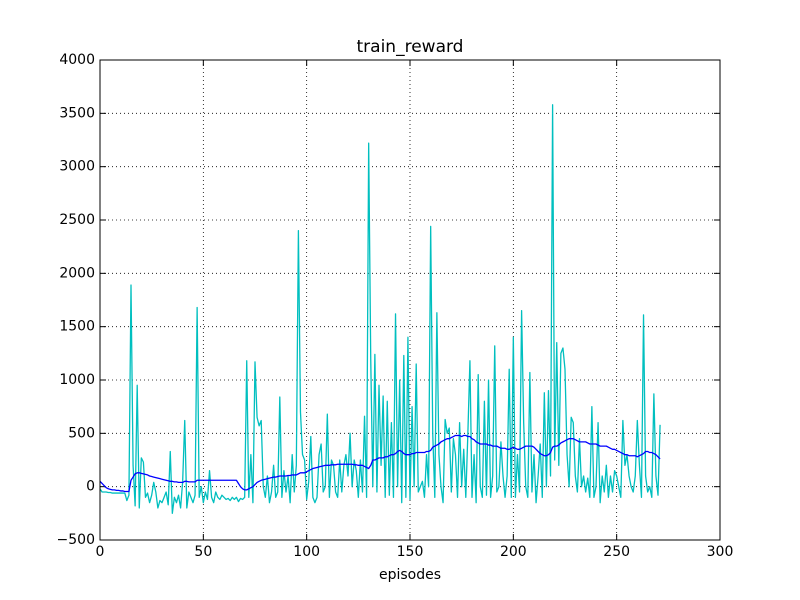  I want to click on y-tick-label: 0, so click(90, 487).